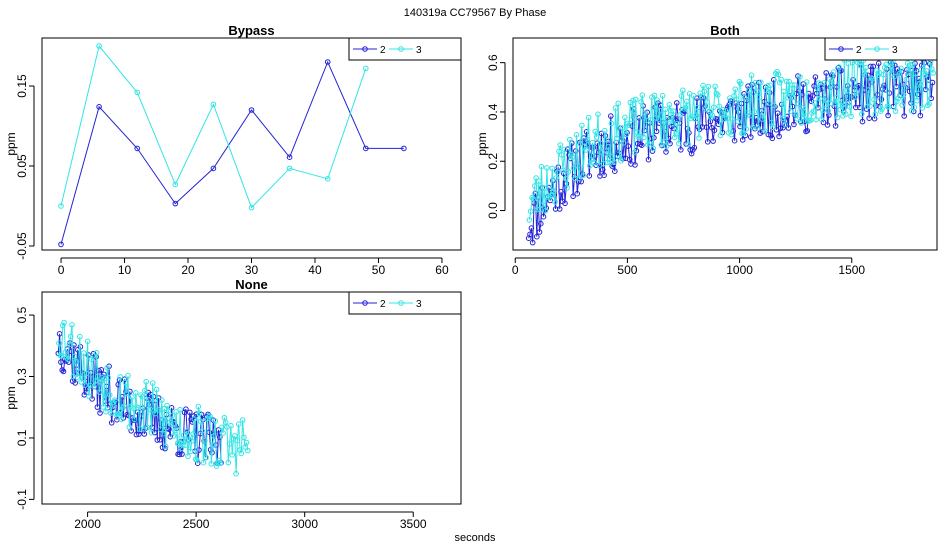  What do you see at coordinates (22, 437) in the screenshot?
I see `y-tick-label: 0.1` at bounding box center [22, 437].